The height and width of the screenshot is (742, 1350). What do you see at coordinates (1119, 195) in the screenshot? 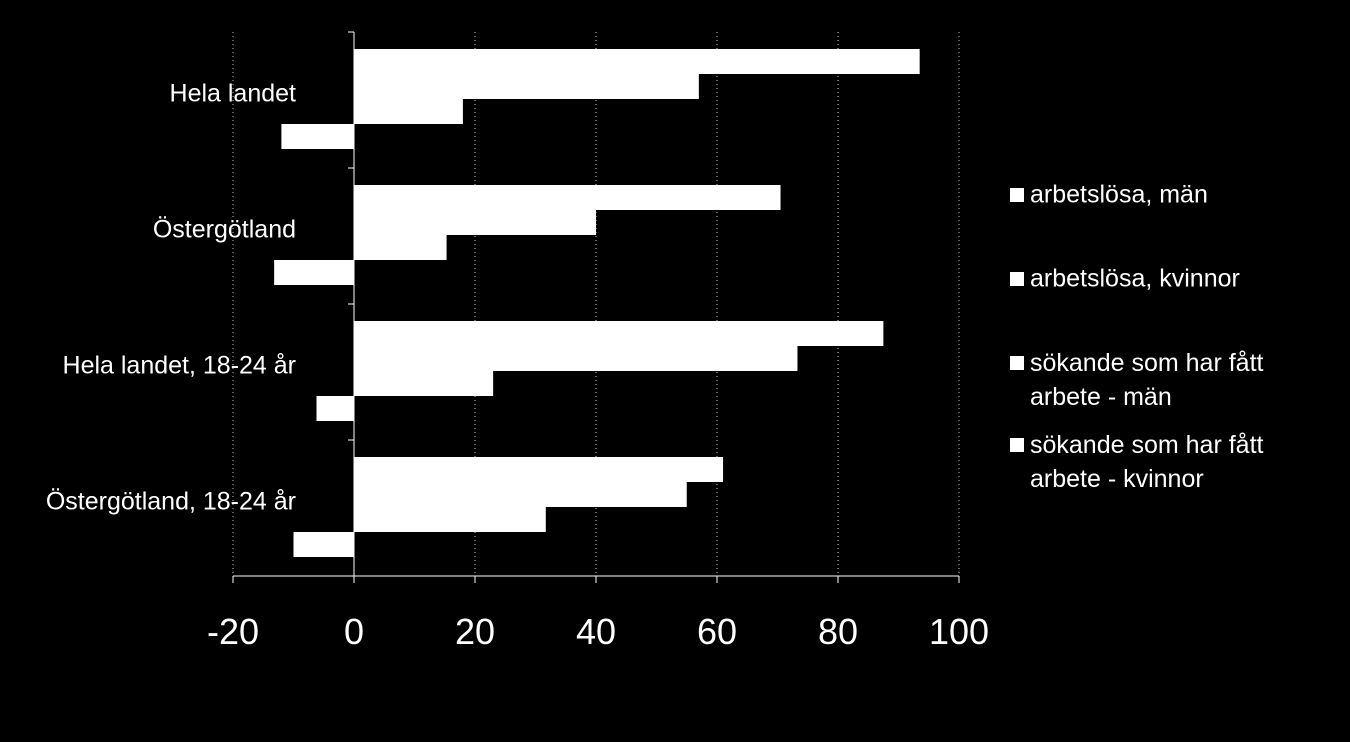
I see `legend-label: arbetslösa, män` at bounding box center [1119, 195].